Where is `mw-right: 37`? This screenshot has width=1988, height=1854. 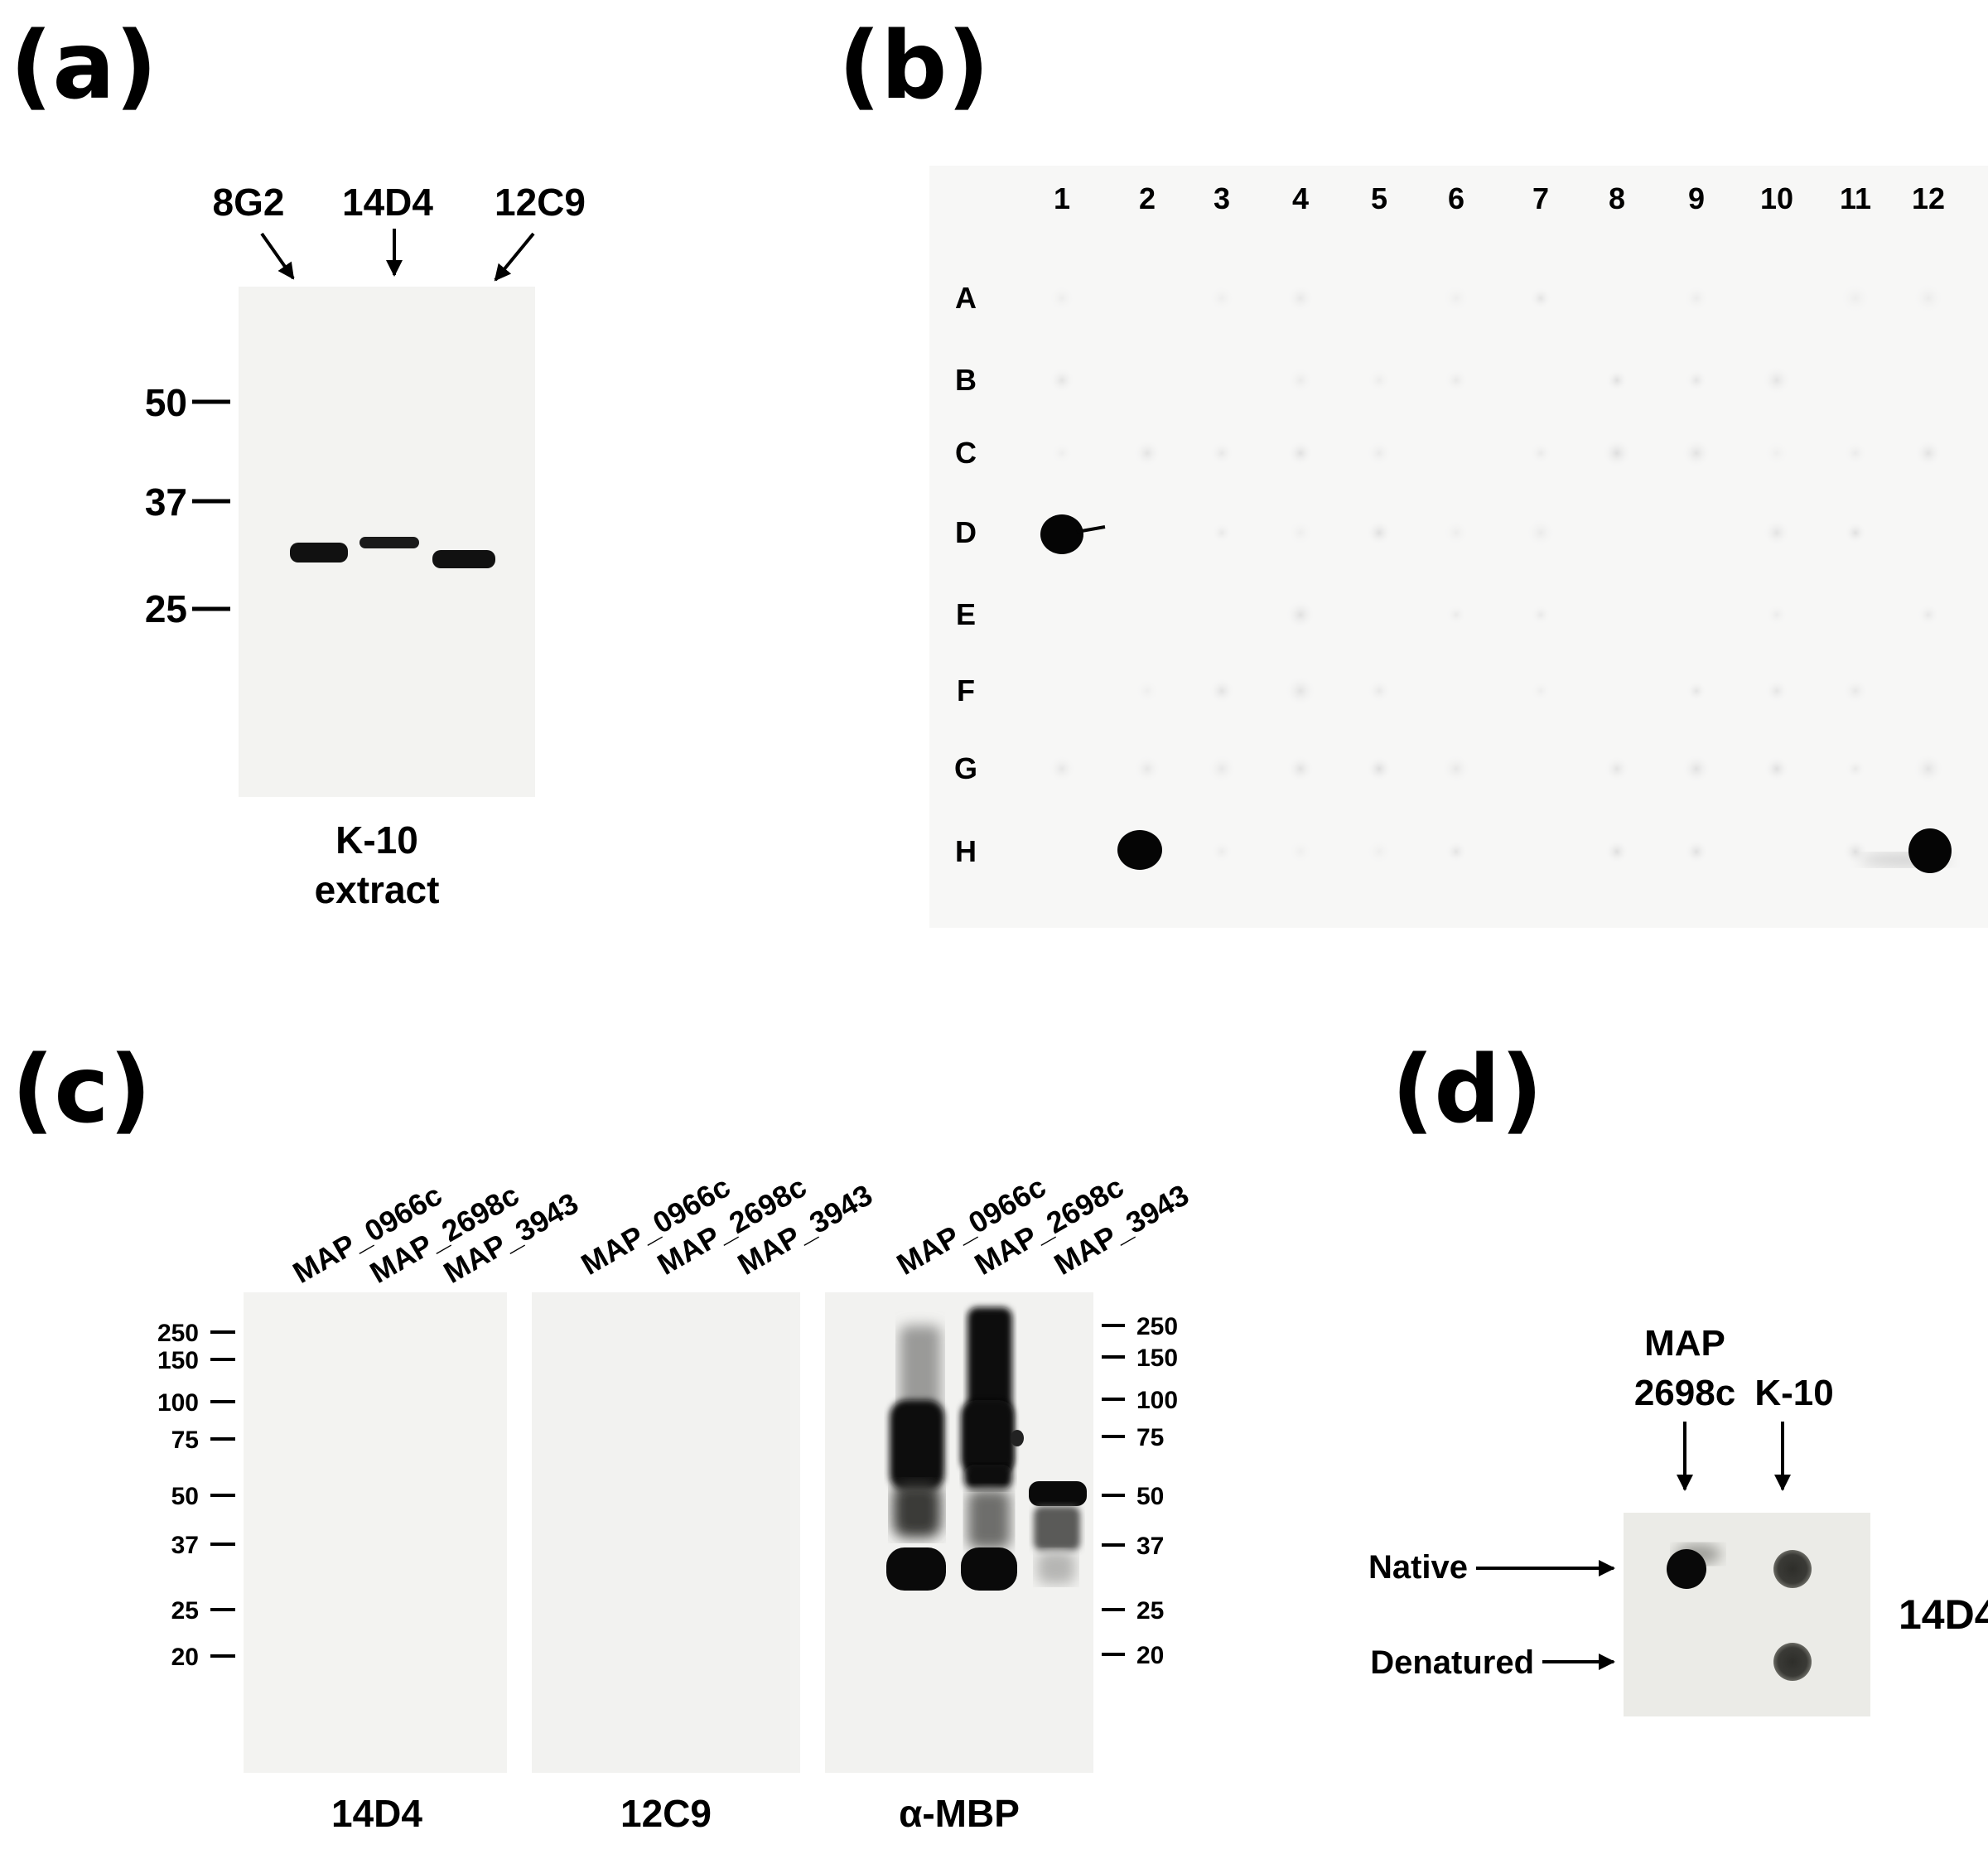
mw-right: 37 is located at coordinates (1150, 1546).